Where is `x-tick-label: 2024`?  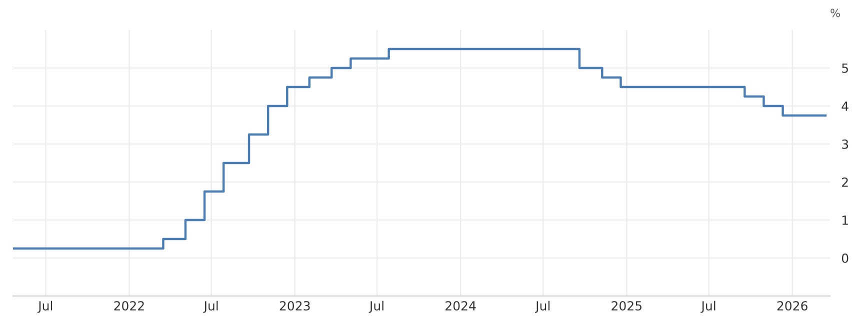 x-tick-label: 2024 is located at coordinates (461, 306).